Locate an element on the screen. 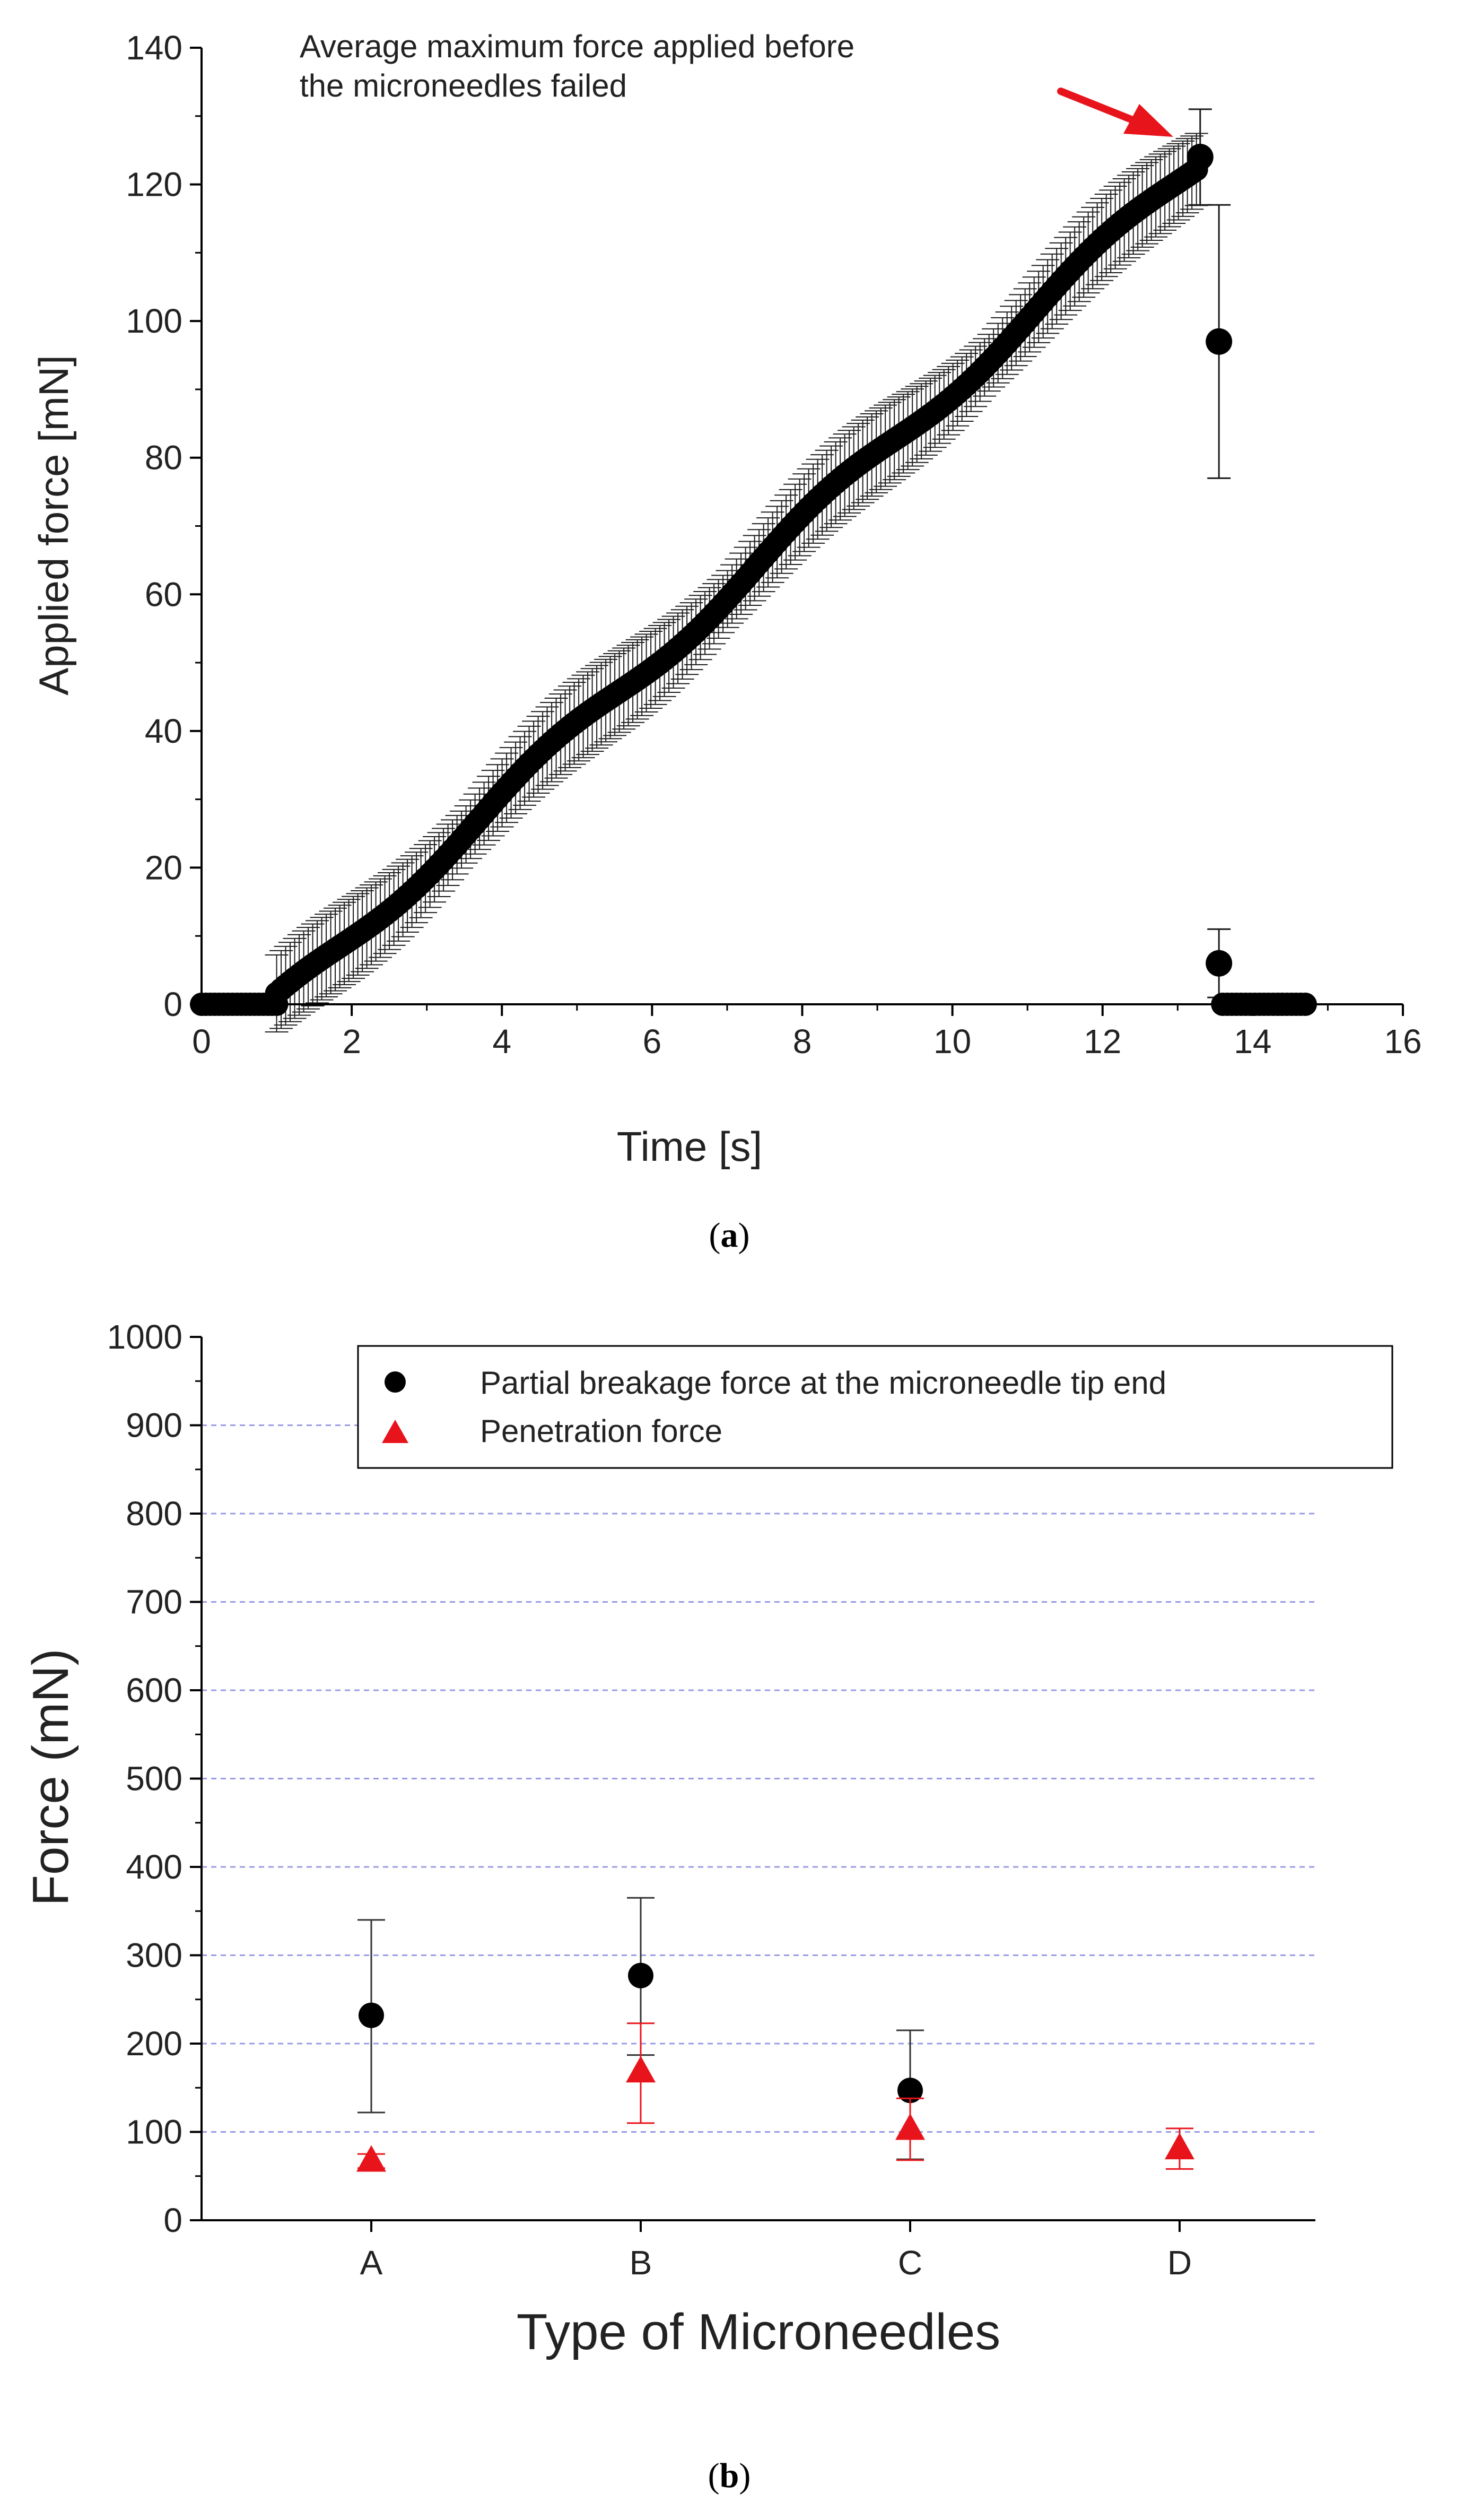 This screenshot has height=2520, width=1457. legend-marker-penetration is located at coordinates (395, 1431).